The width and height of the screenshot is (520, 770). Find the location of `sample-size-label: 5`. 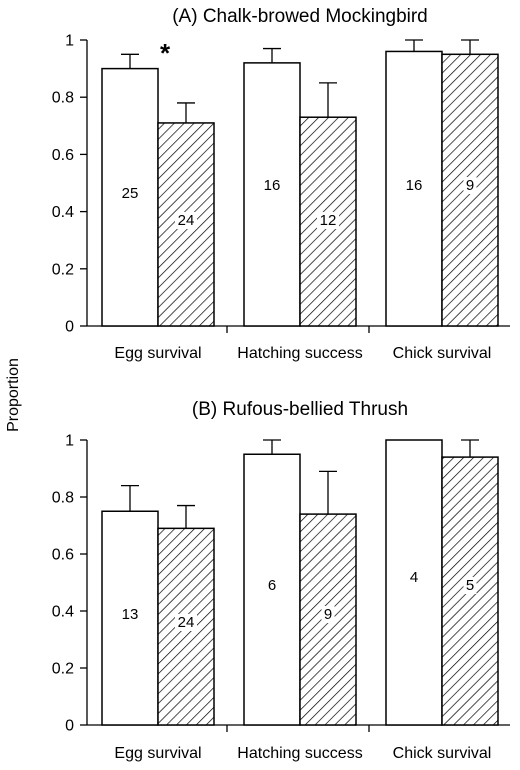

sample-size-label: 5 is located at coordinates (470, 585).